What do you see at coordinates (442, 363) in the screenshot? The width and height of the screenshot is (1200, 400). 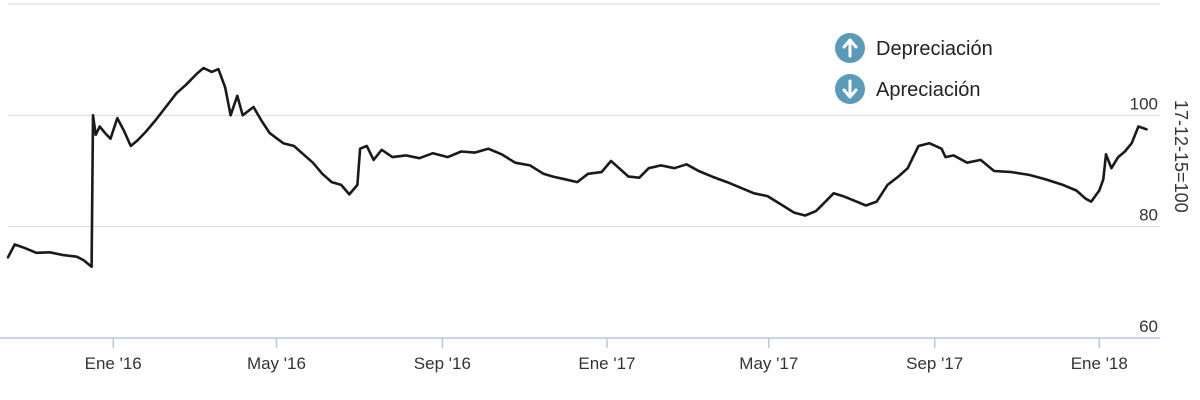 I see `x-tick-label: Sep '16` at bounding box center [442, 363].